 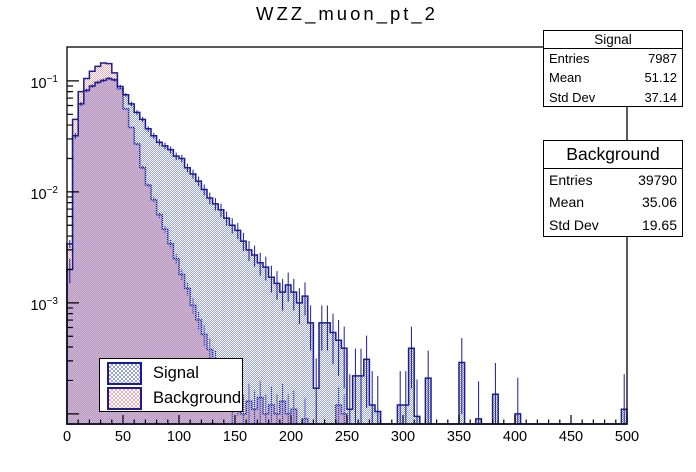 I want to click on stat-value: 39790, so click(x=657, y=180).